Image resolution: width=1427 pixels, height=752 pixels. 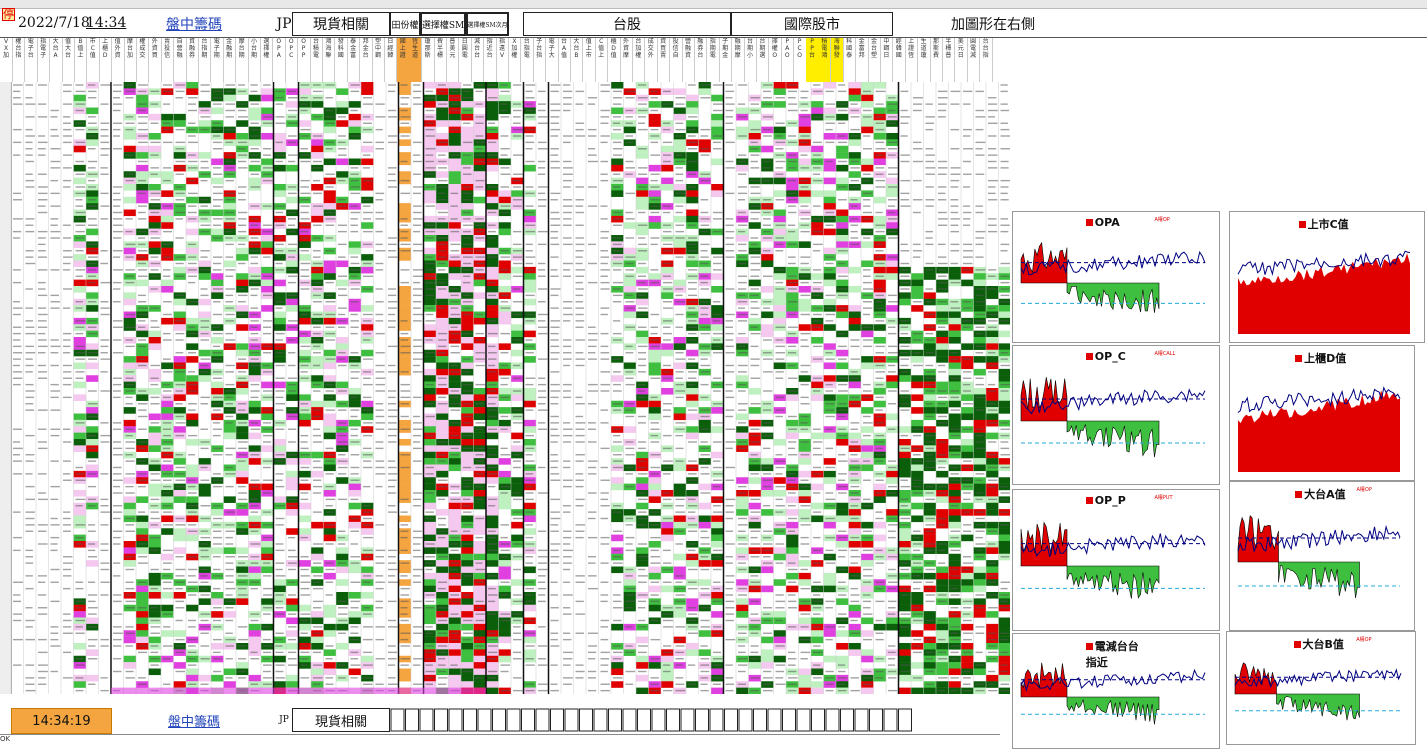 I want to click on sub-header-cell: 日經韓, so click(x=391, y=60).